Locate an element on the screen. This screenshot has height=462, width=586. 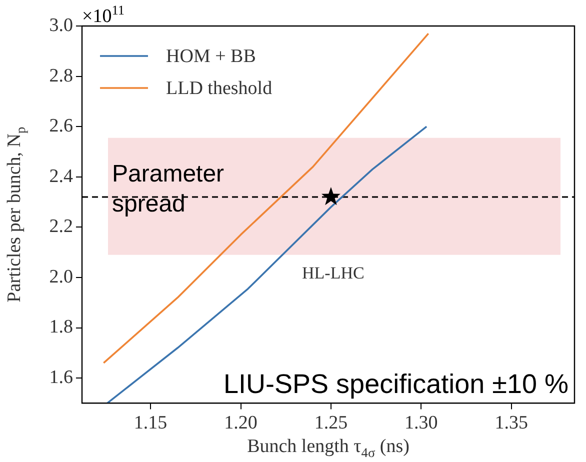
legend-label: HOM + BB is located at coordinates (211, 56).